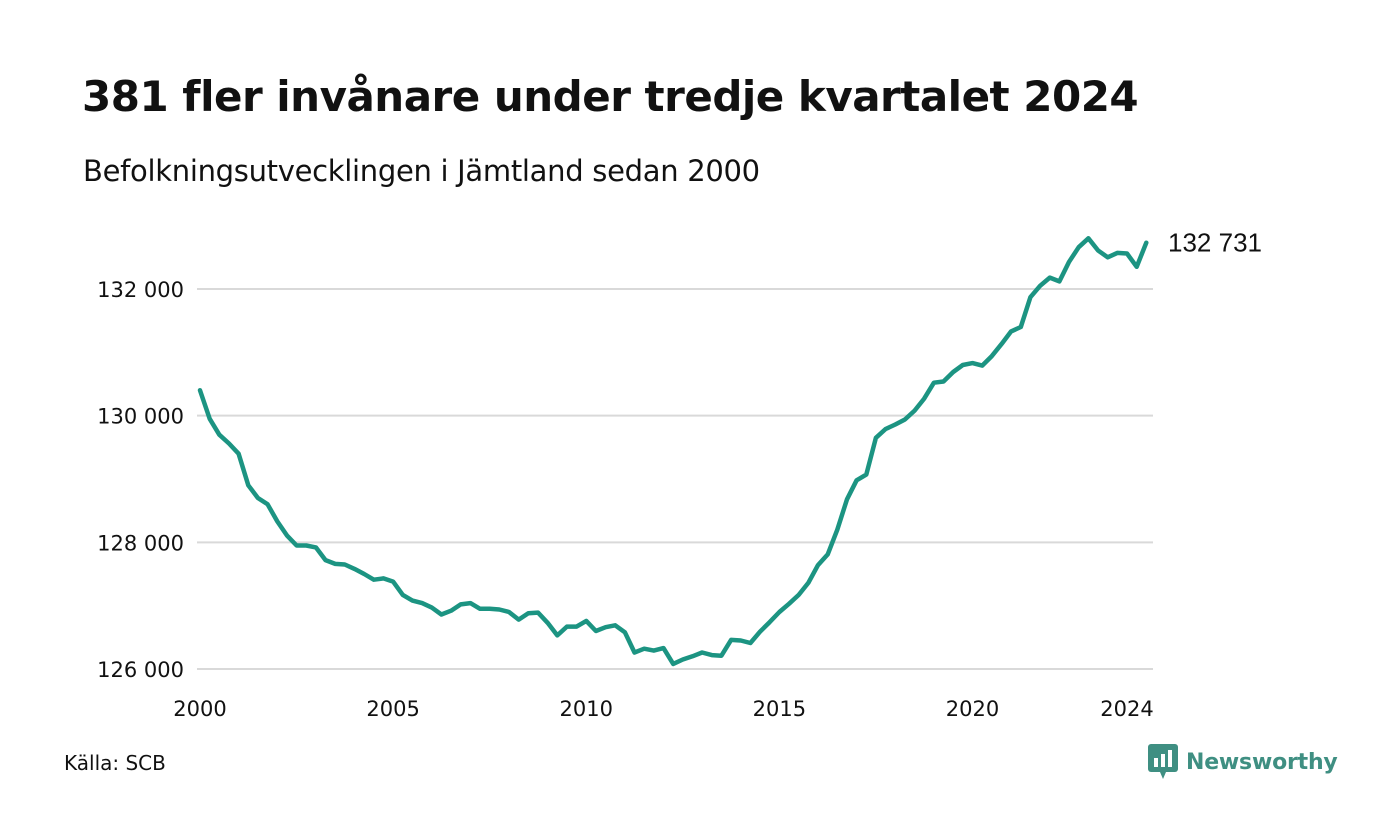 The image size is (1400, 840). What do you see at coordinates (663, 709) in the screenshot?
I see `x-axis-tick-labels: 2000 2005 2010 2015 2020 2024` at bounding box center [663, 709].